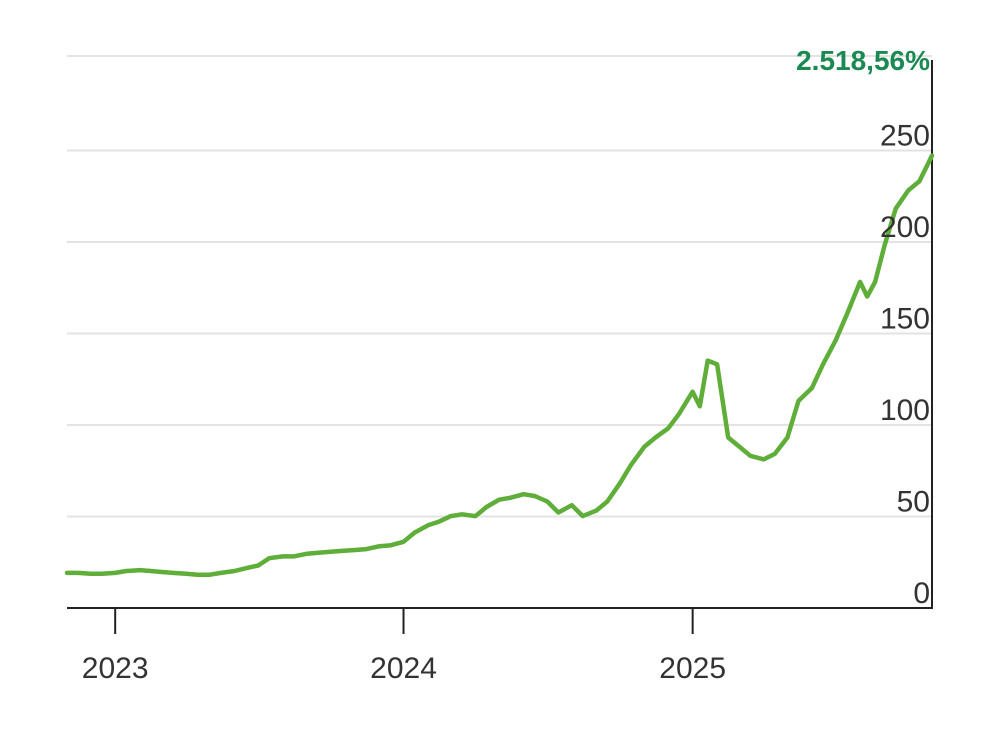 The image size is (999, 740). I want to click on y-tick-label-0: 0, so click(921, 593).